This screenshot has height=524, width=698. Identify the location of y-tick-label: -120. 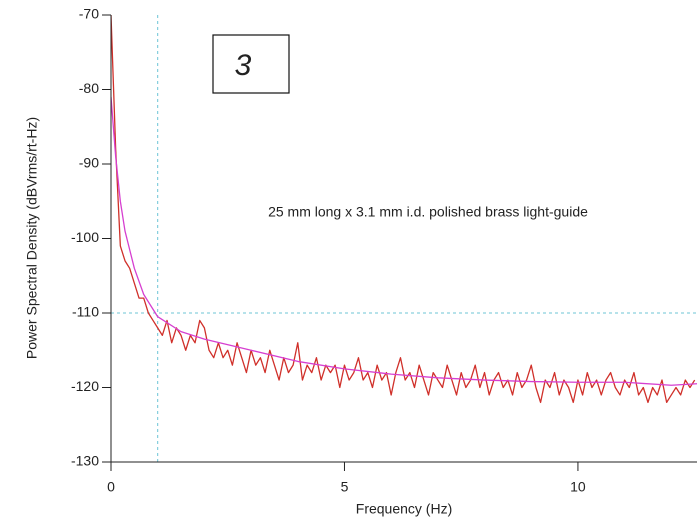
(85, 386).